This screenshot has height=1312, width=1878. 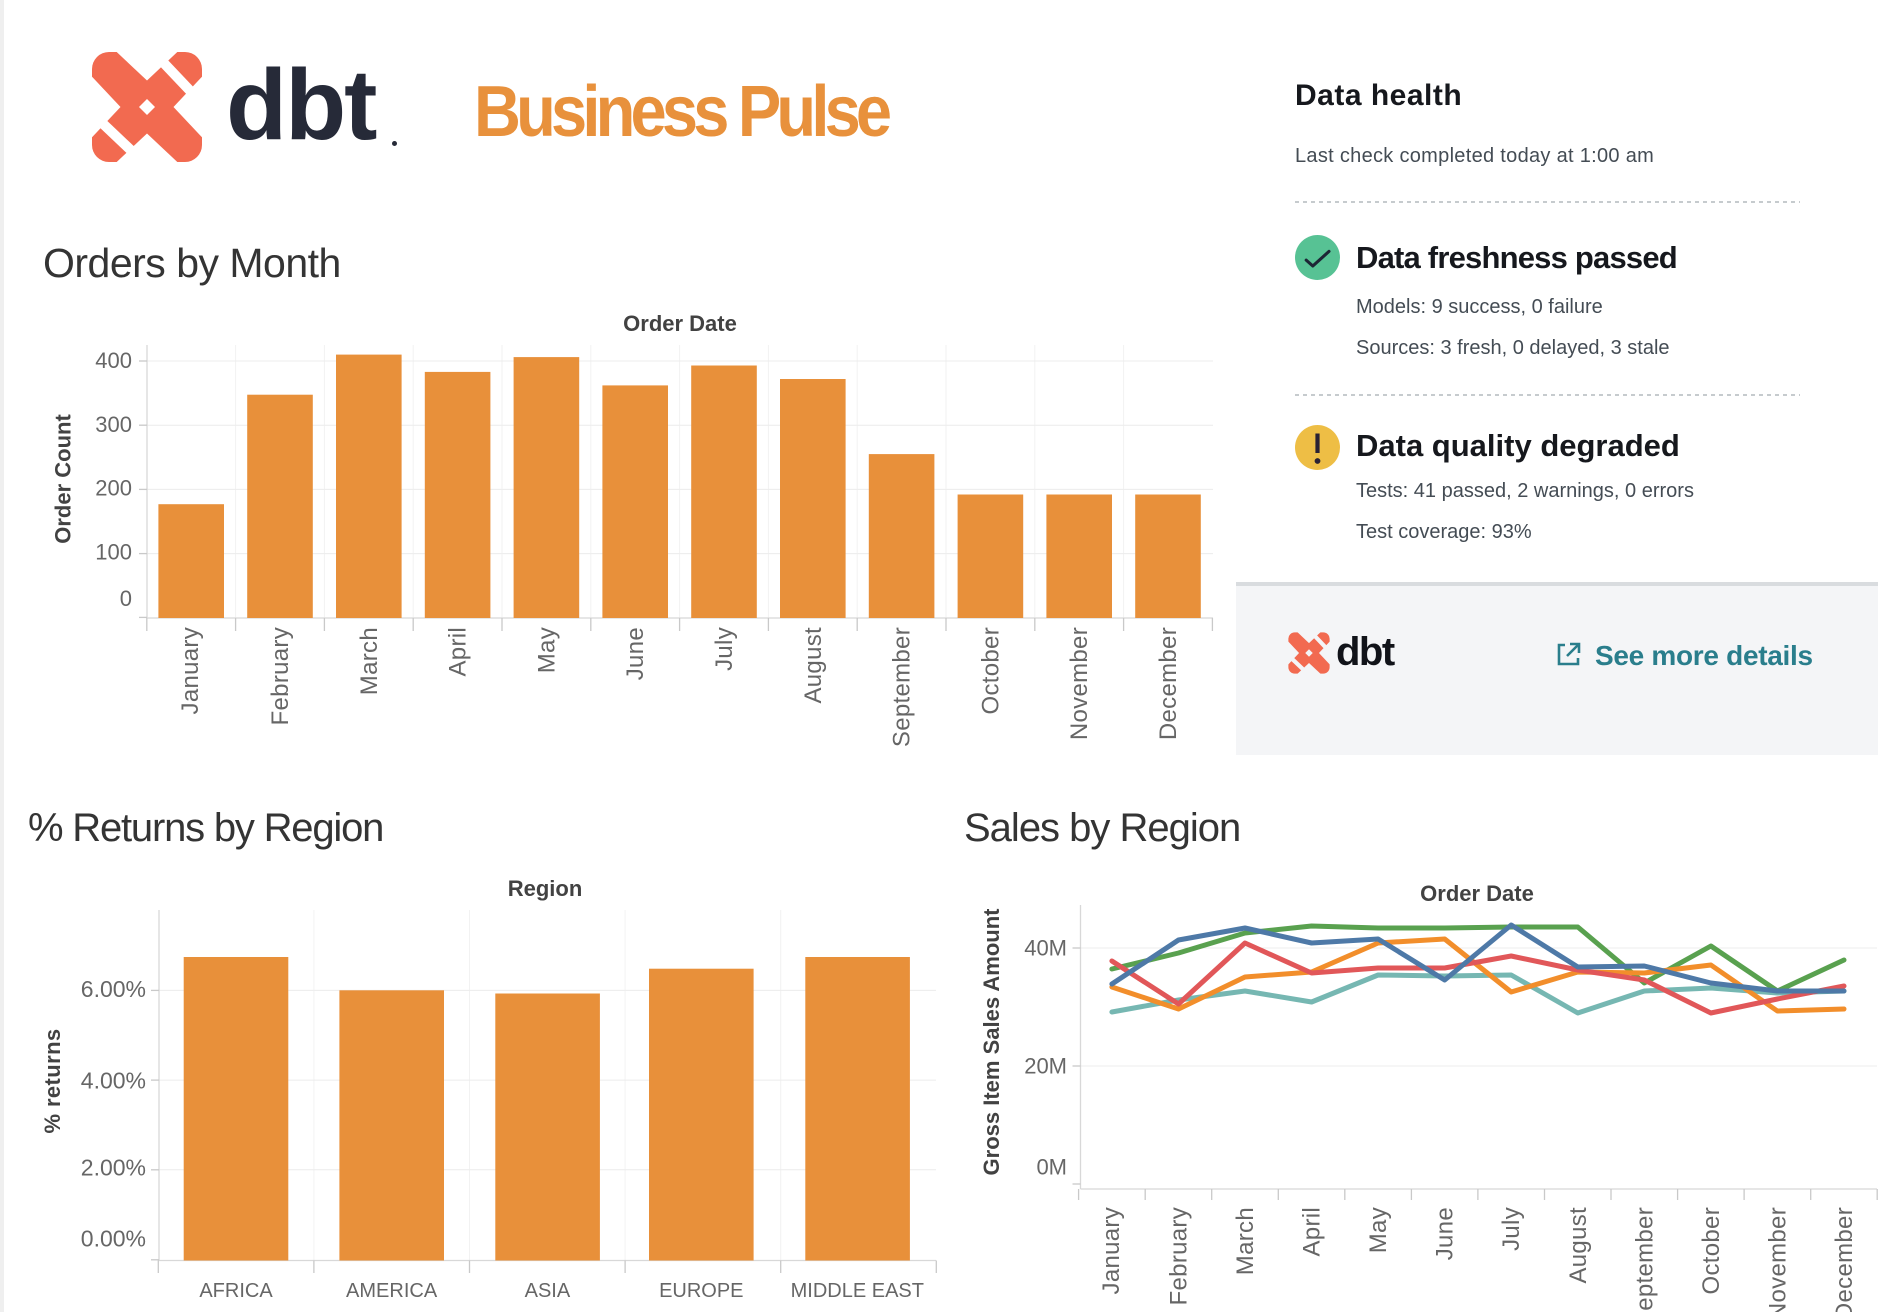 I want to click on svg-text: 100, so click(x=113, y=552).